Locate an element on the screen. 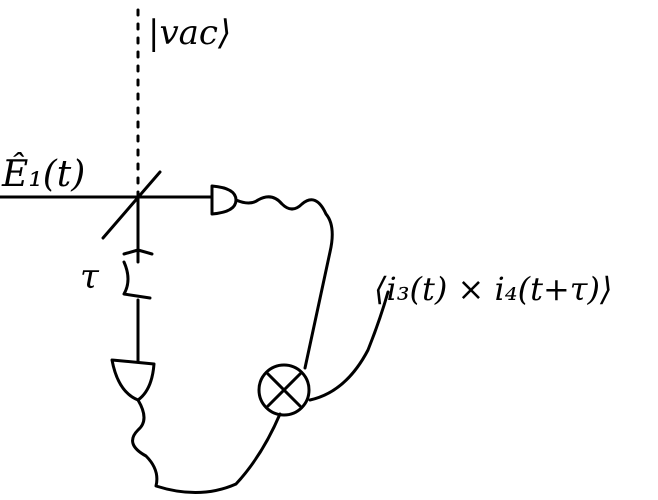 The height and width of the screenshot is (500, 658). field-label: Ê₁(t) is located at coordinates (43, 174).